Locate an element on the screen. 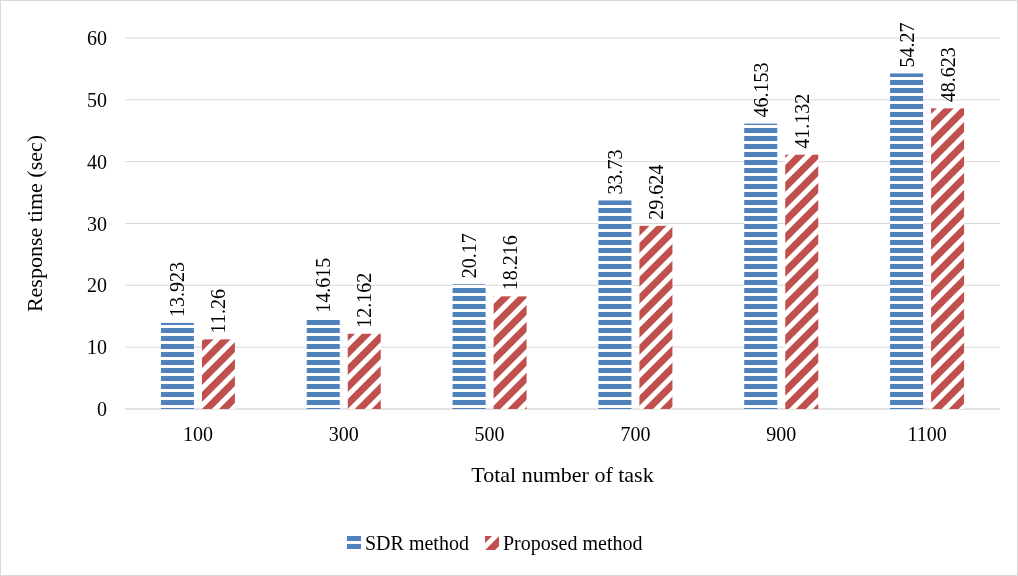 The height and width of the screenshot is (576, 1018). data-label: 20.17 is located at coordinates (469, 256).